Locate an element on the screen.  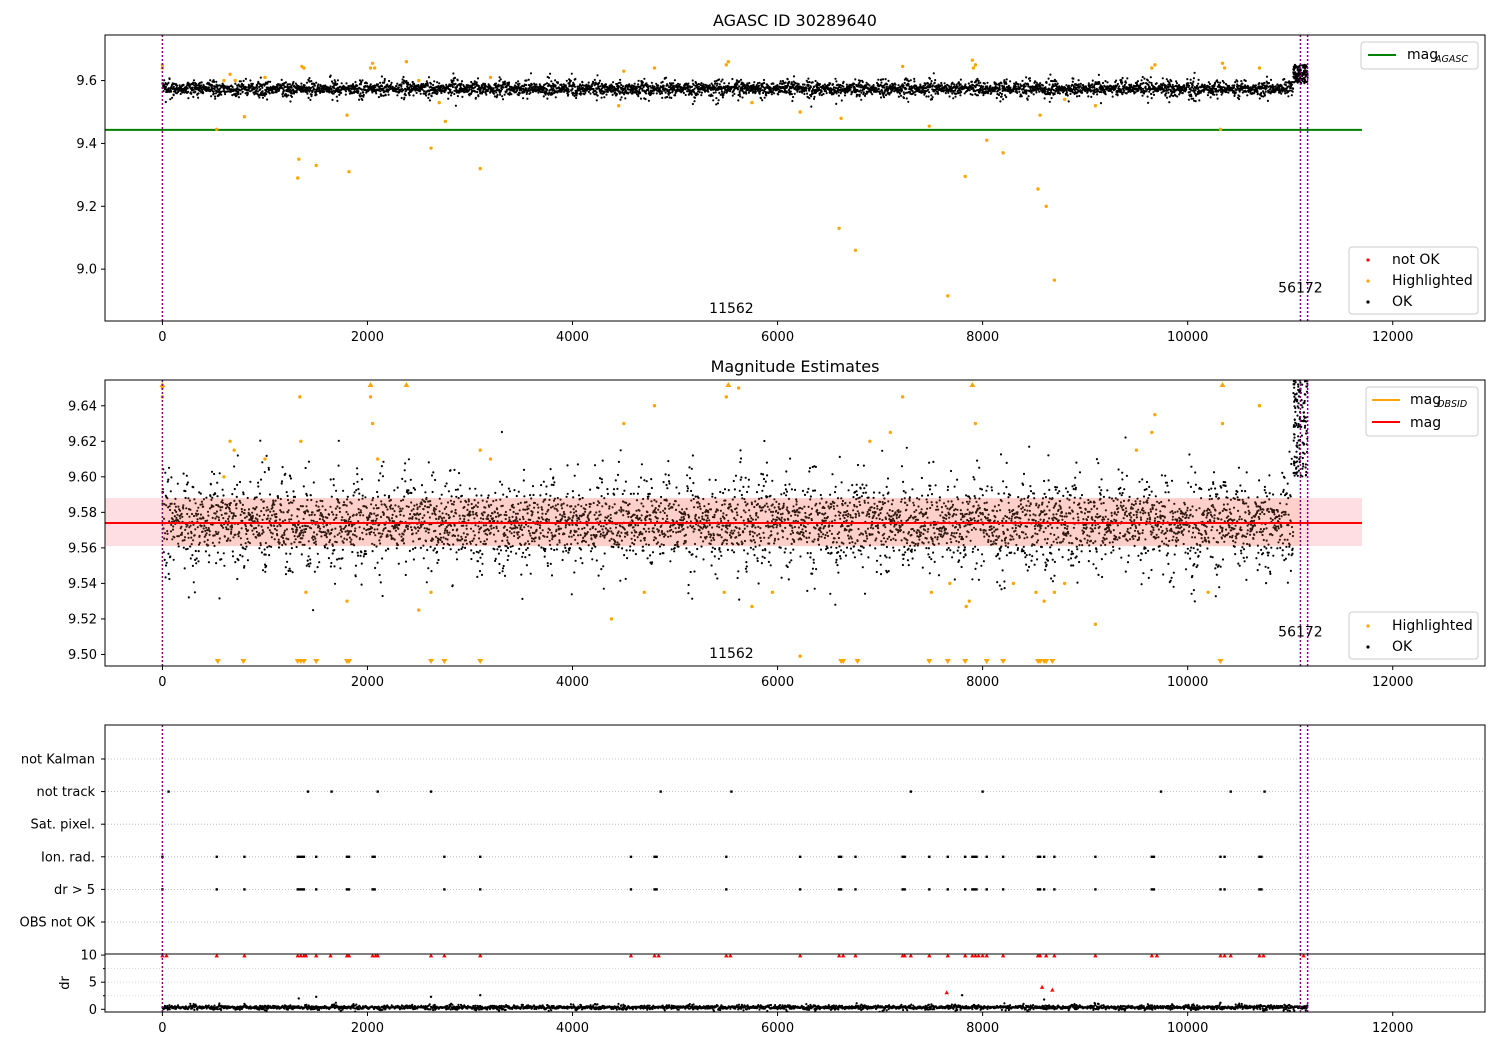
legend-label-mag-obsid: mag is located at coordinates (1425, 400).